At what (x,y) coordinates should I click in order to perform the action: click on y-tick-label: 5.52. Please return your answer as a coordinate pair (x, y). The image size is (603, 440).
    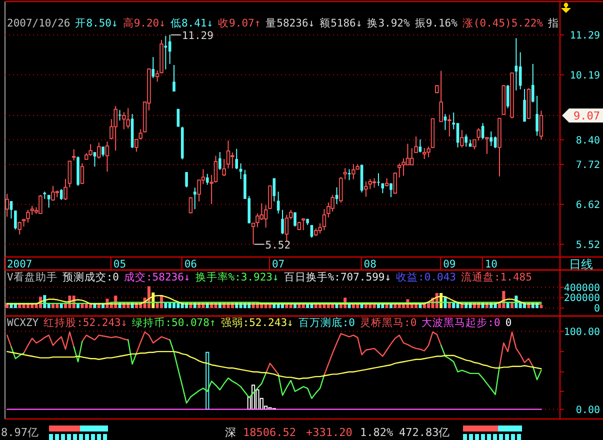
    Looking at the image, I should click on (588, 245).